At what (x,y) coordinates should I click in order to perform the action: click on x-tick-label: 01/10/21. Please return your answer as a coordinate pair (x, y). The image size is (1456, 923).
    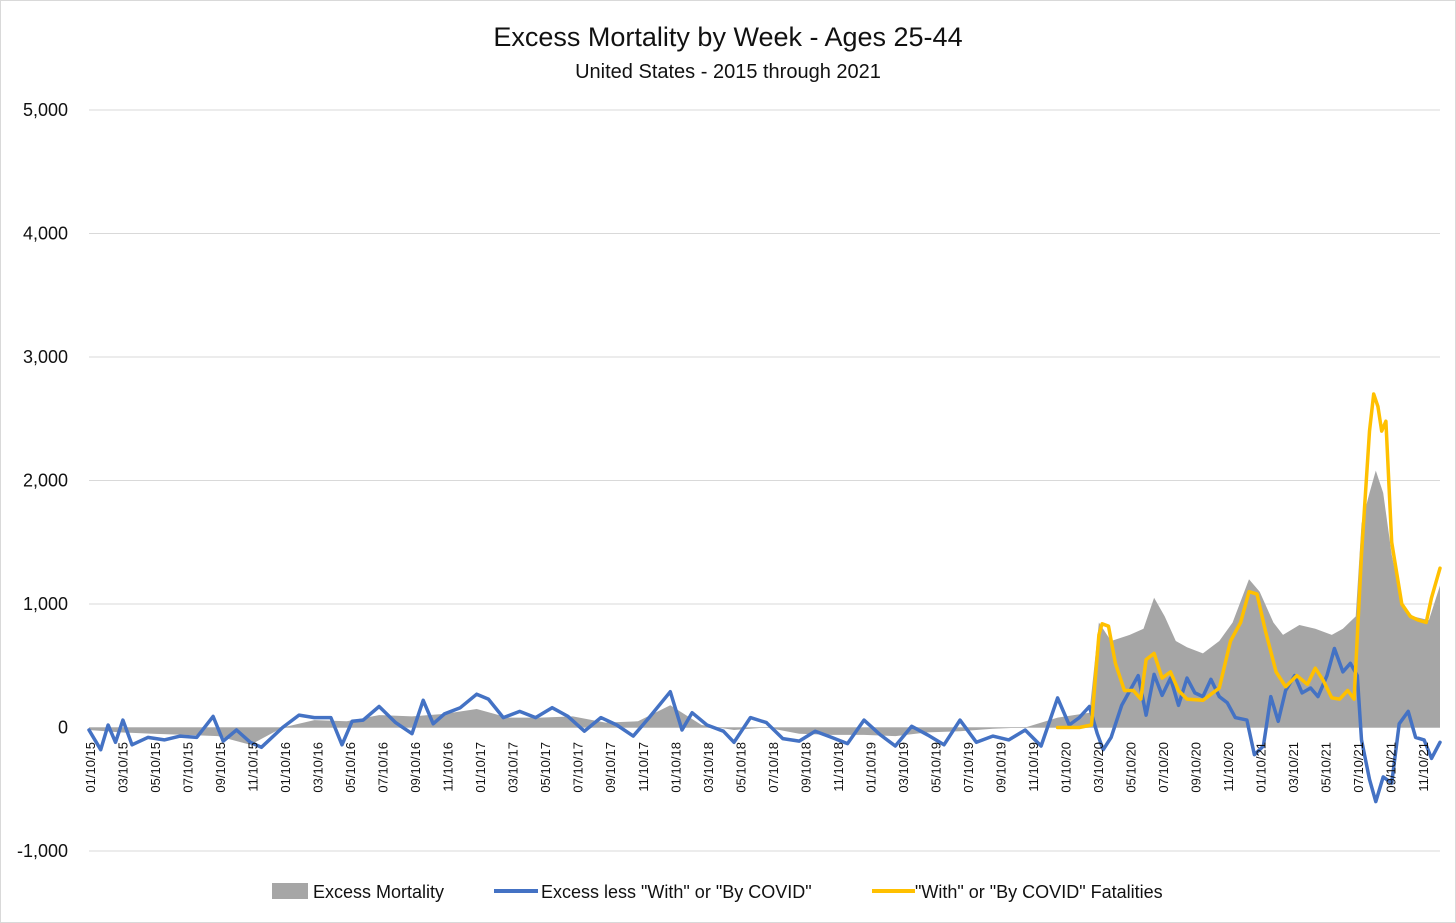
    Looking at the image, I should click on (1261, 767).